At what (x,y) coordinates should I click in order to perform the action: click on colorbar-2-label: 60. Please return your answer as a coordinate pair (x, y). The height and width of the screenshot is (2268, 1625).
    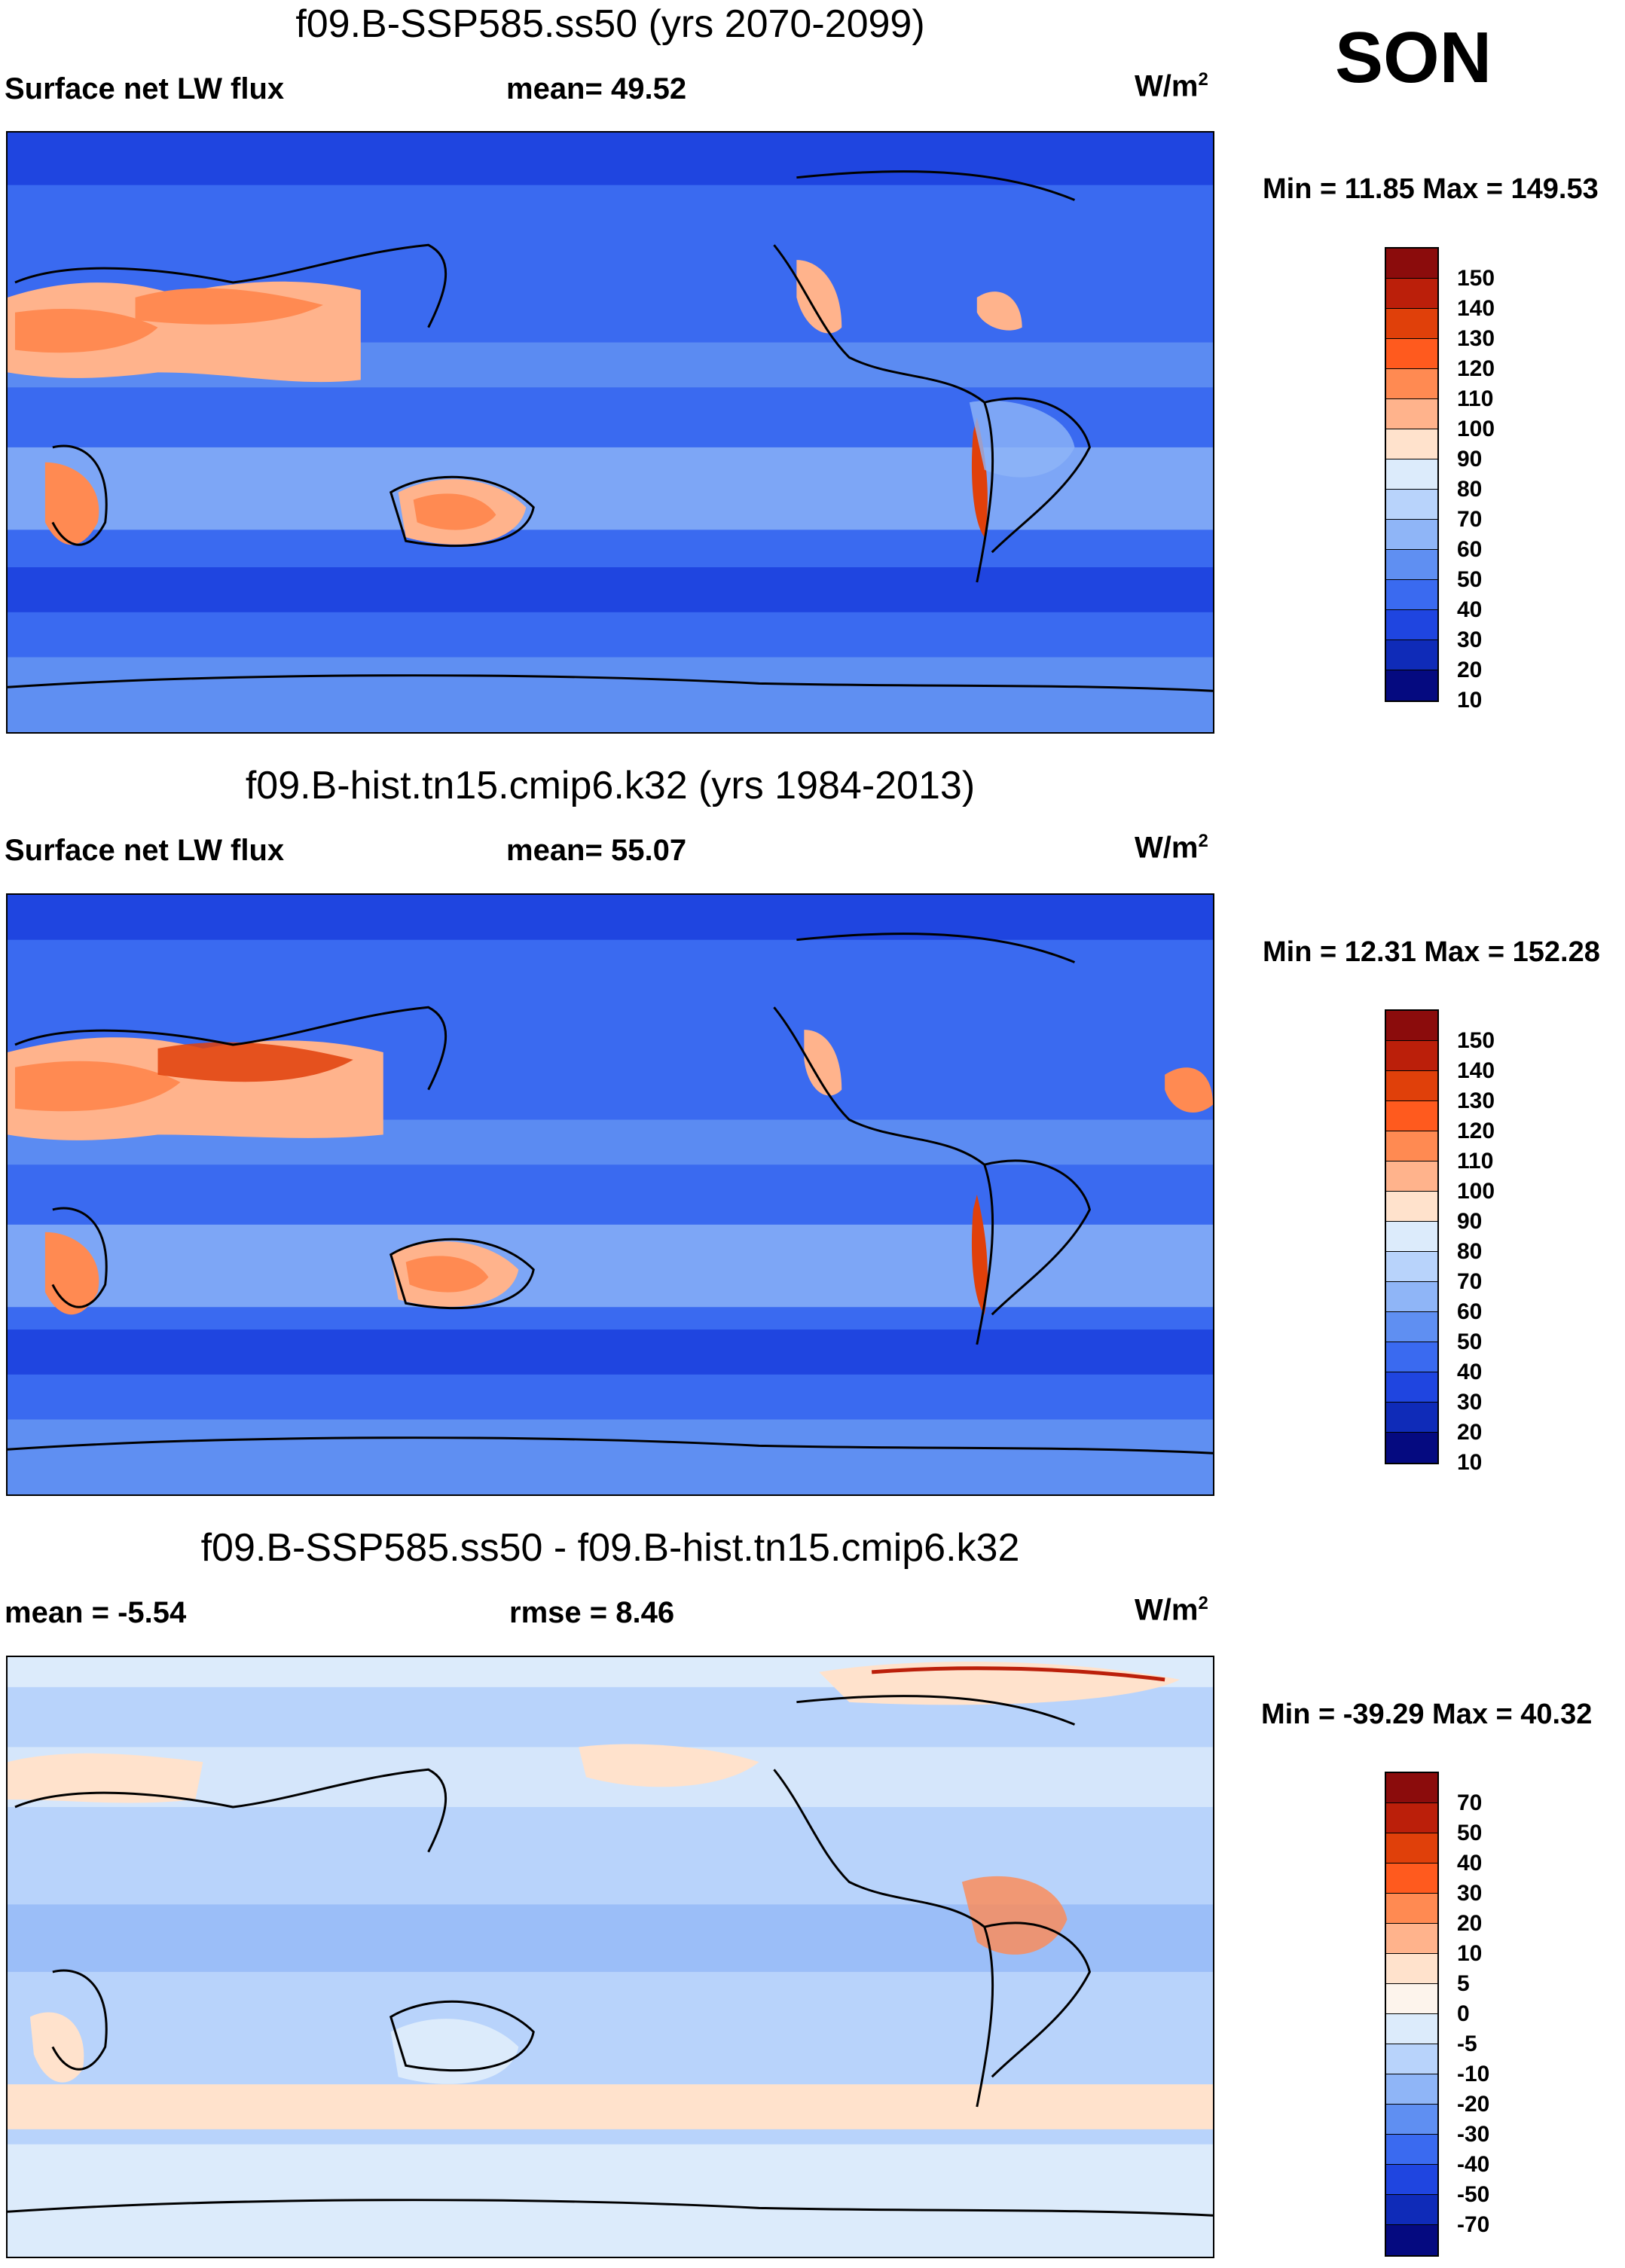
    Looking at the image, I should click on (1470, 1311).